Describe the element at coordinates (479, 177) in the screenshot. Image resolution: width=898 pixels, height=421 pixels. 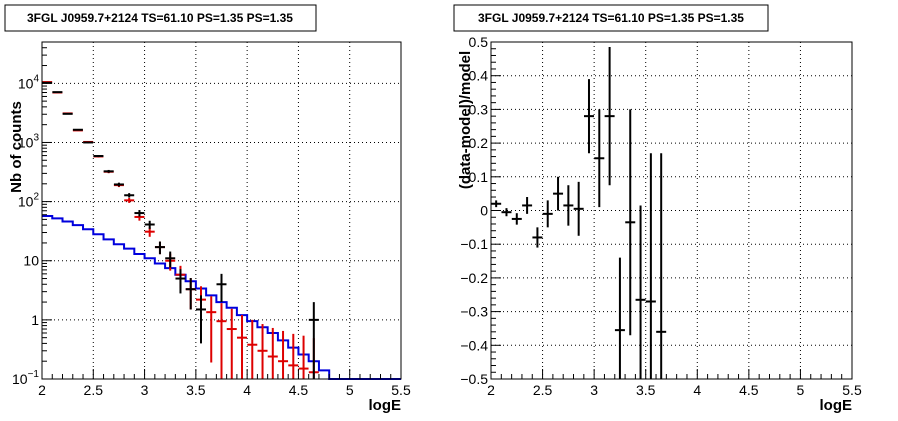
I see `right-y-tick-label: 0.1` at that location.